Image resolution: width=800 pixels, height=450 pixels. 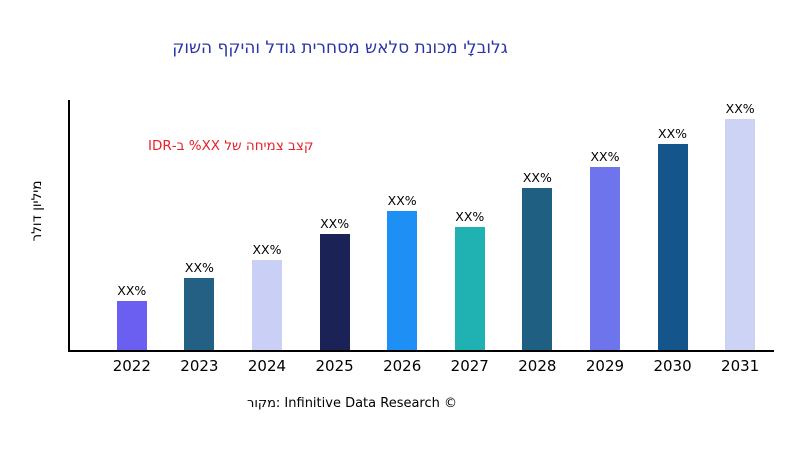 What do you see at coordinates (672, 247) in the screenshot?
I see `bar-2030` at bounding box center [672, 247].